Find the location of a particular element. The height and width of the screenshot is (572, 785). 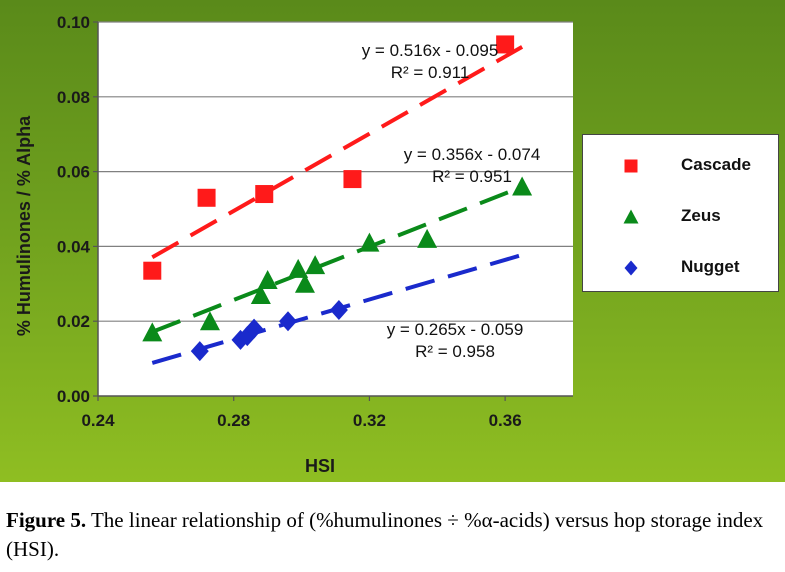

x-tick-label: 0.32 is located at coordinates (369, 420).